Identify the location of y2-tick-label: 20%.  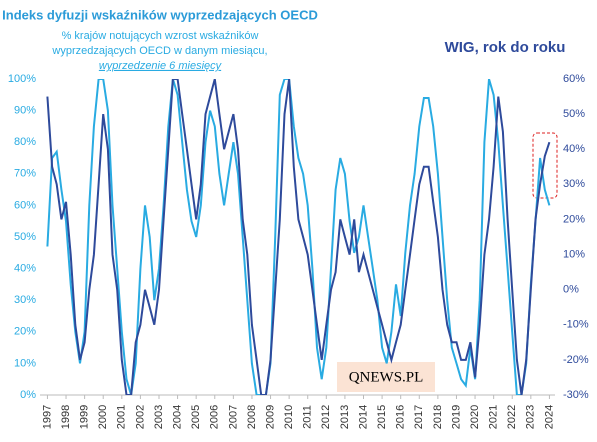
(574, 219).